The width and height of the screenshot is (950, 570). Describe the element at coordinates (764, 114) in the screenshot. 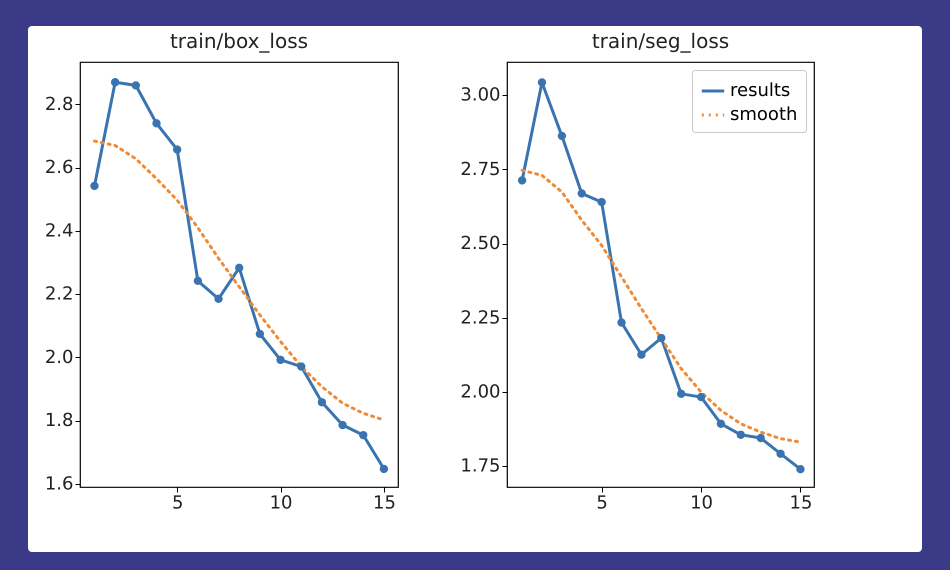

I see `legend-label: smooth` at that location.